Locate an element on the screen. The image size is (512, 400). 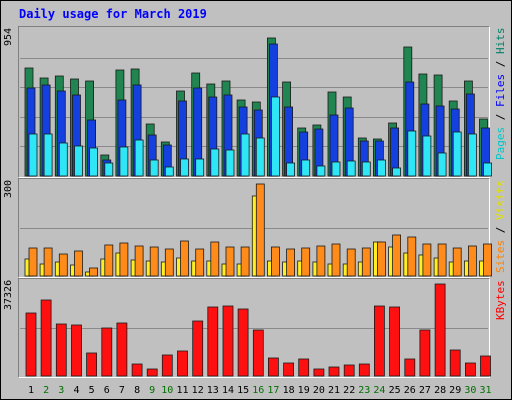
day-label: 28 is located at coordinates (440, 390).